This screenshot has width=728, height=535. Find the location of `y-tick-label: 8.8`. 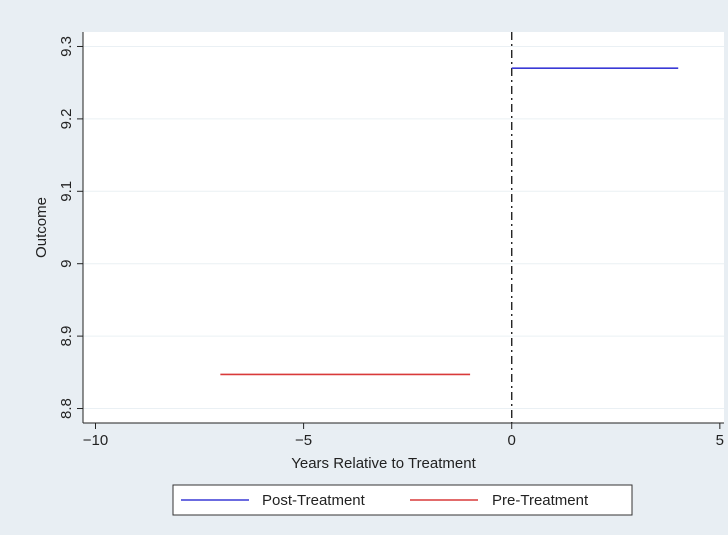

y-tick-label: 8.8 is located at coordinates (66, 408).